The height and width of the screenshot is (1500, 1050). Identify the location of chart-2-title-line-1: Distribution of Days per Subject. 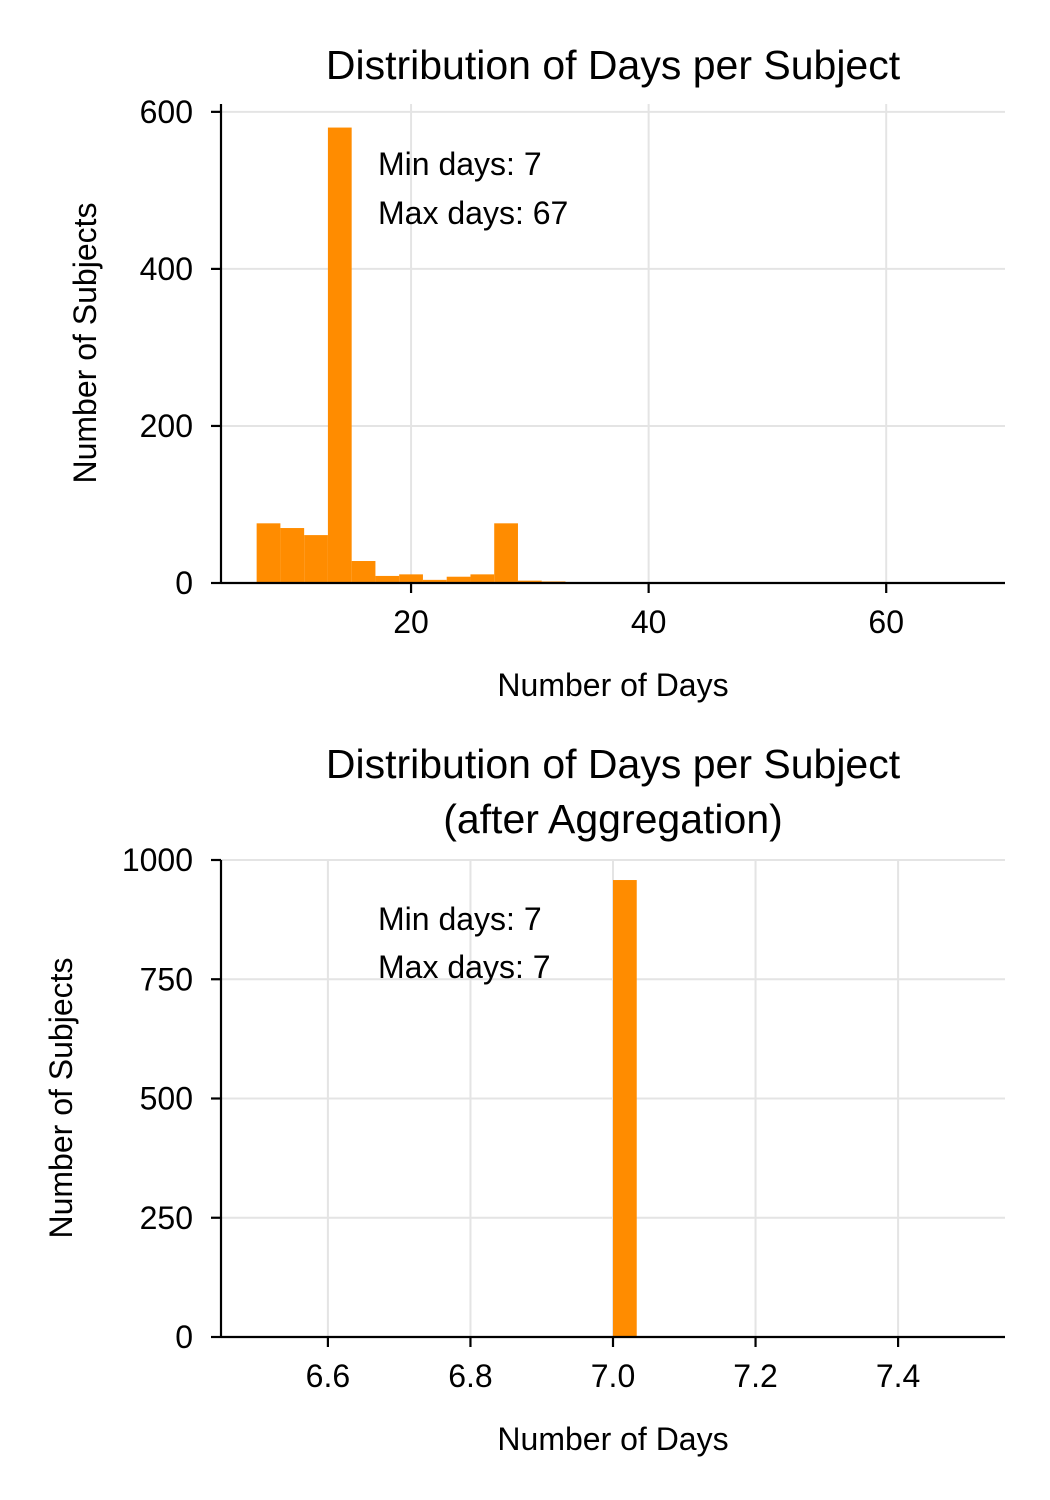
(613, 764).